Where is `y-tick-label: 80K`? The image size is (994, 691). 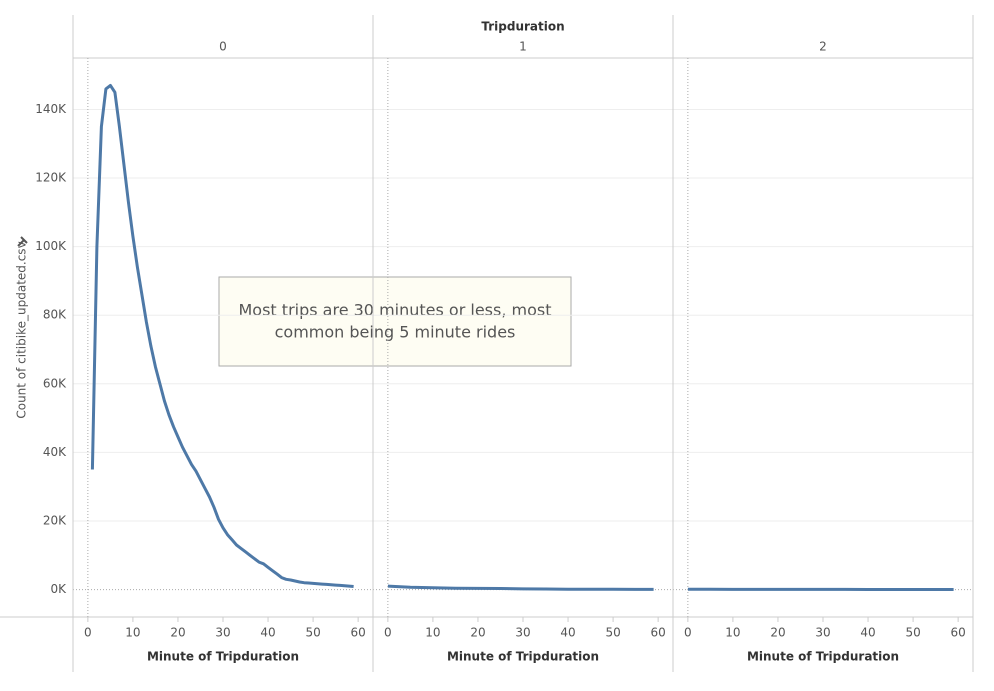 y-tick-label: 80K is located at coordinates (55, 315).